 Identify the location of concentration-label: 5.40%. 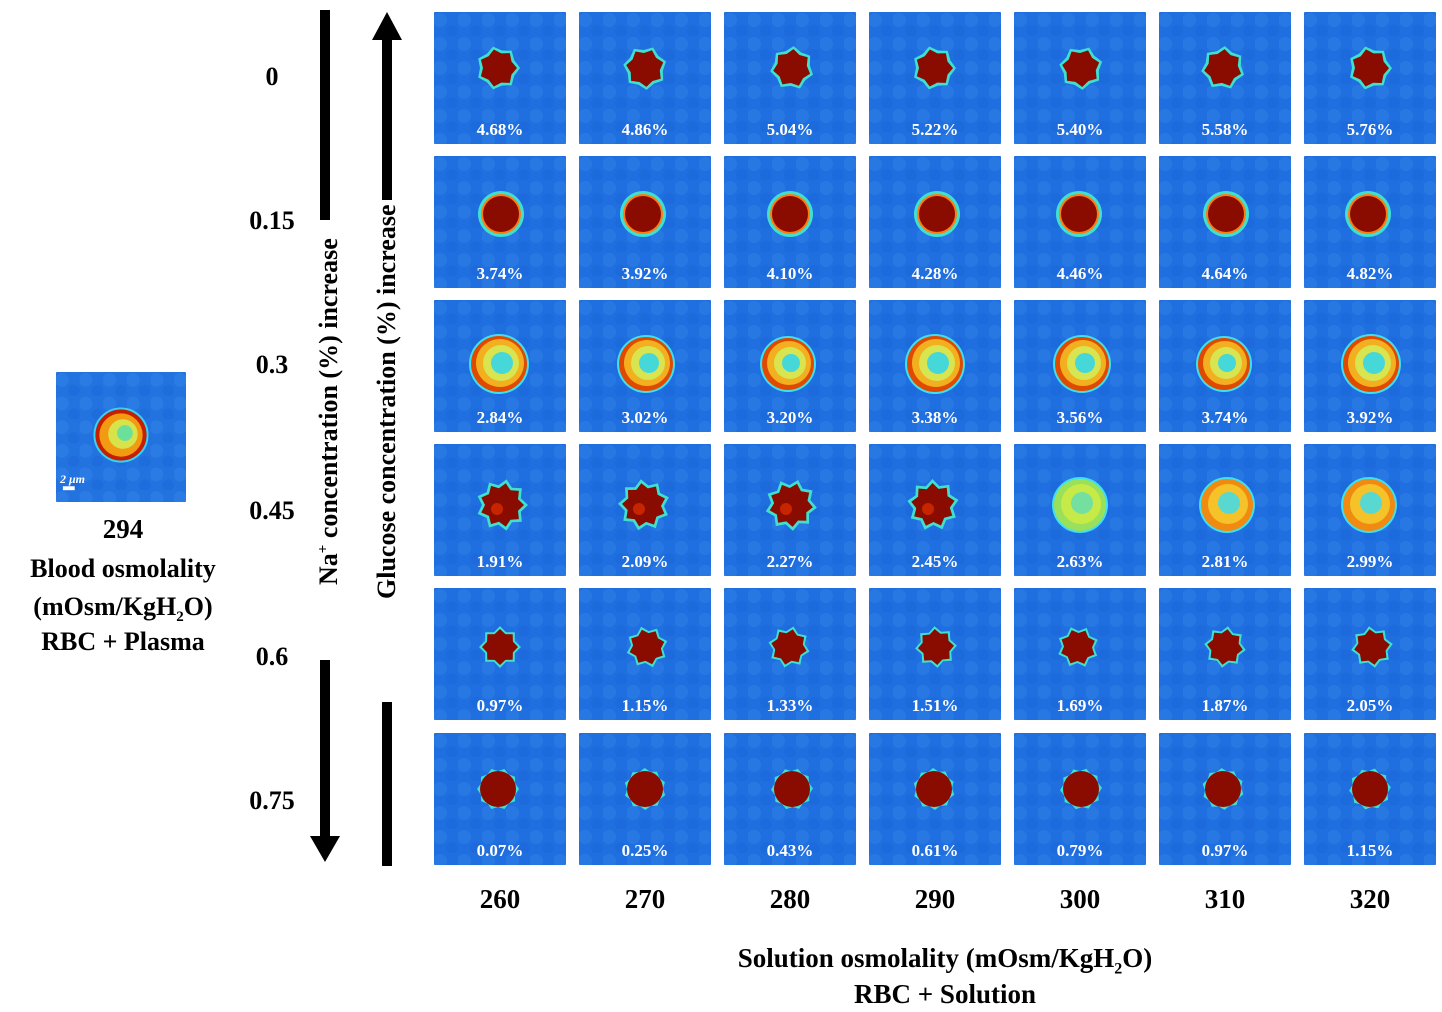
(1080, 130).